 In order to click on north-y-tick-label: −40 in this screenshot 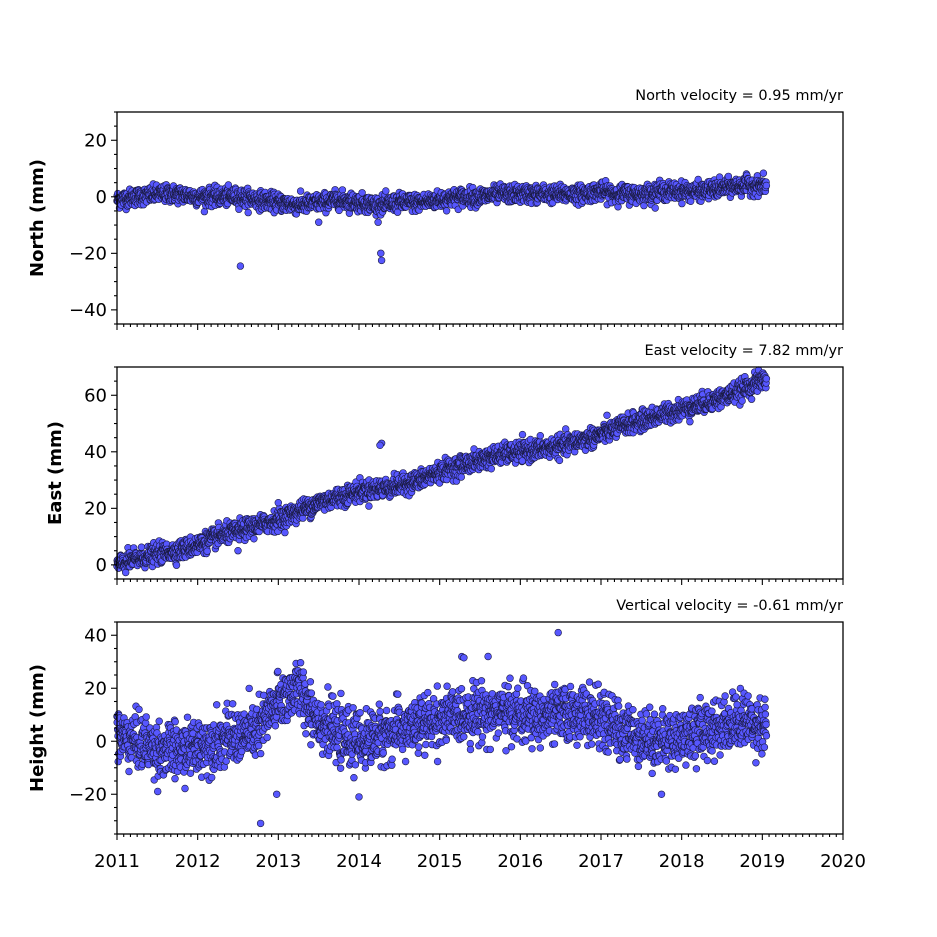, I will do `click(88, 310)`.